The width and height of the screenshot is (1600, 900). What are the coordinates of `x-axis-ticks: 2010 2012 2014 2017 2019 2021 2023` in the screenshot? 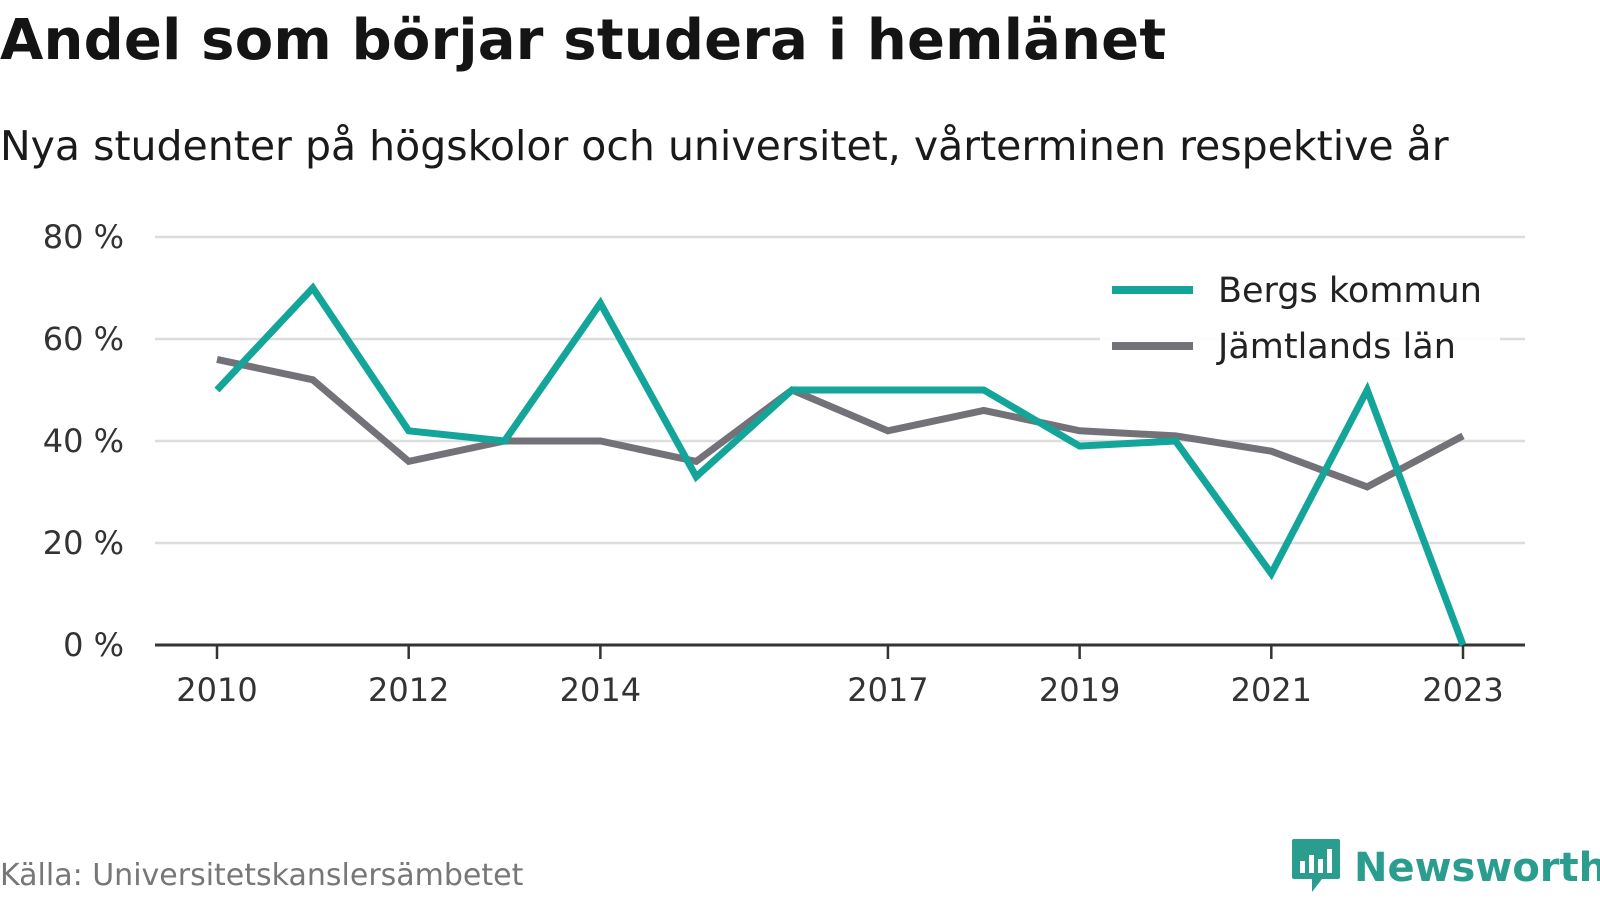 It's located at (840, 677).